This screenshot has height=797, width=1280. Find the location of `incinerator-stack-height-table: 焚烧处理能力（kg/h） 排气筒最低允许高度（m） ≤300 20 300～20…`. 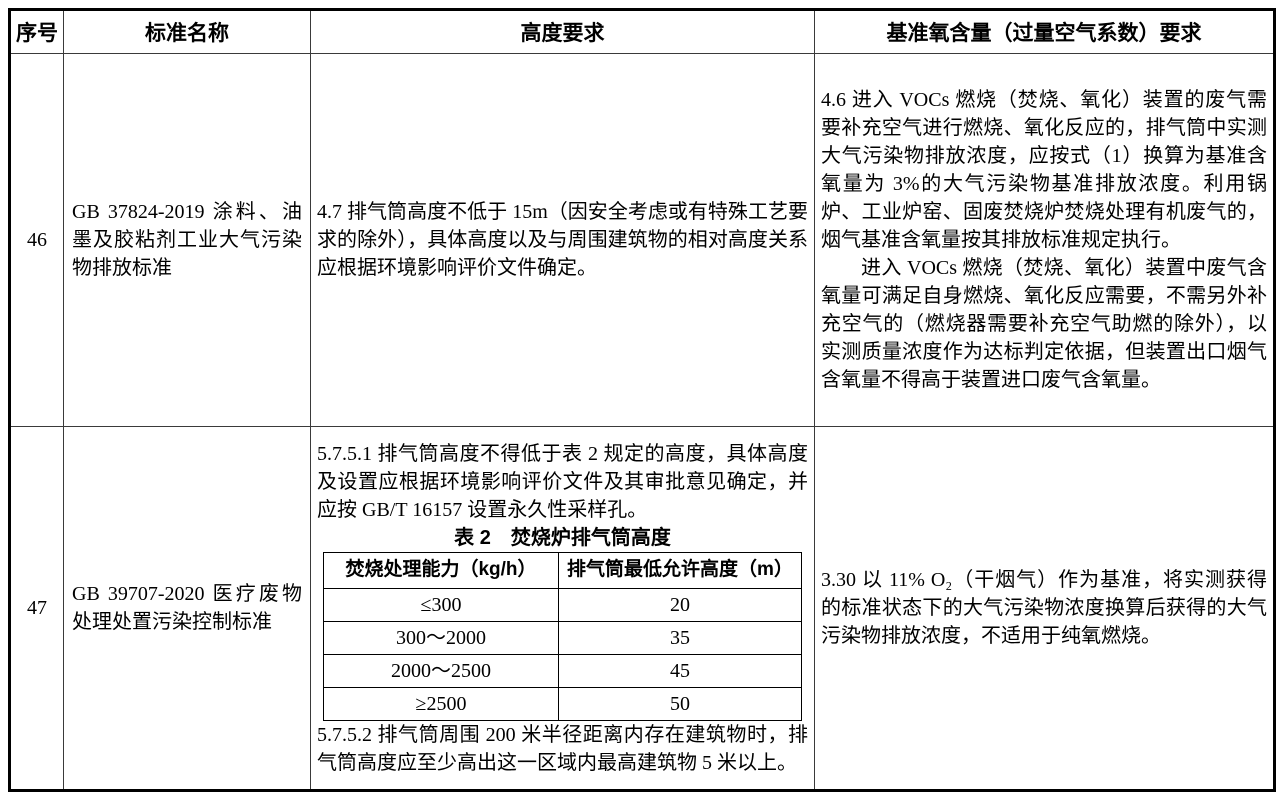

incinerator-stack-height-table: 焚烧处理能力（kg/h） 排气筒最低允许高度（m） ≤300 20 300～20… is located at coordinates (562, 636).